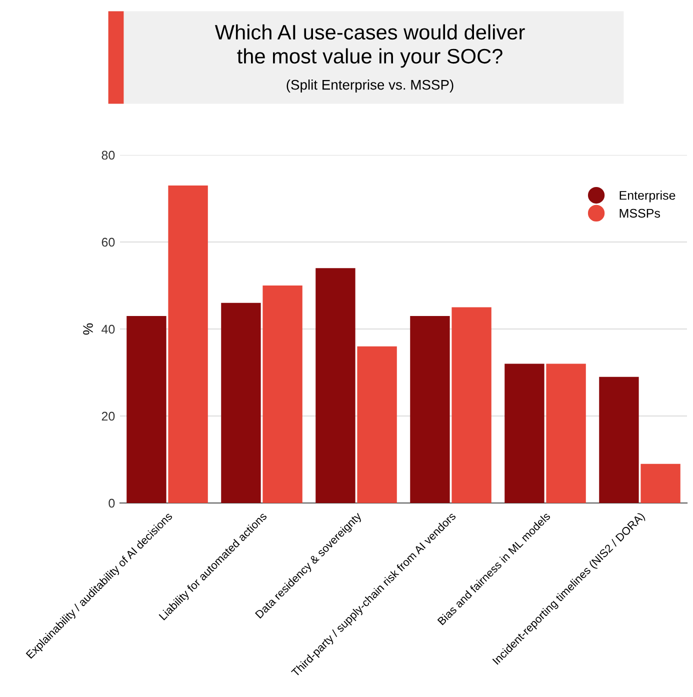 Image resolution: width=693 pixels, height=697 pixels. What do you see at coordinates (108, 155) in the screenshot?
I see `y-tick-label: 80` at bounding box center [108, 155].